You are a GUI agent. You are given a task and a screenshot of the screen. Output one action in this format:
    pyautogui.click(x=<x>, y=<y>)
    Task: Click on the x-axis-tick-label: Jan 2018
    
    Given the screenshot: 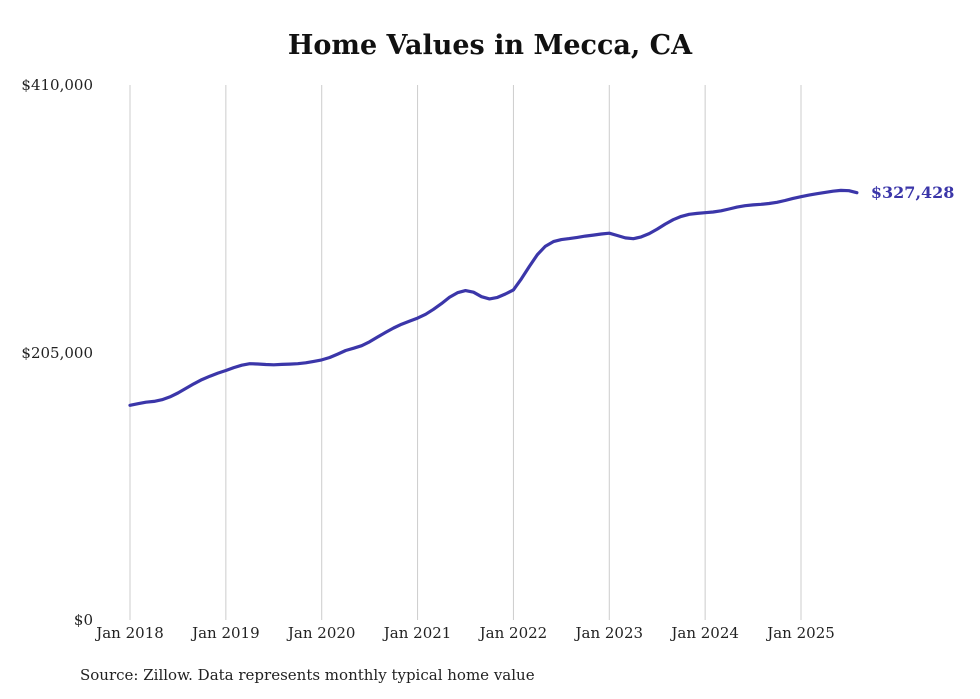 What is the action you would take?
    pyautogui.click(x=130, y=633)
    